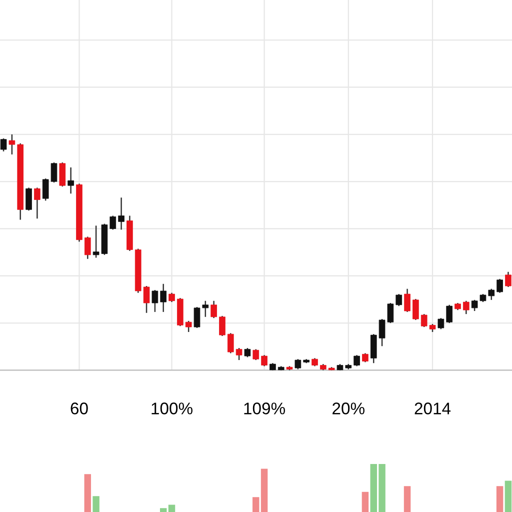 This screenshot has width=512, height=512. What do you see at coordinates (432, 408) in the screenshot?
I see `x-tick-label: 2014` at bounding box center [432, 408].